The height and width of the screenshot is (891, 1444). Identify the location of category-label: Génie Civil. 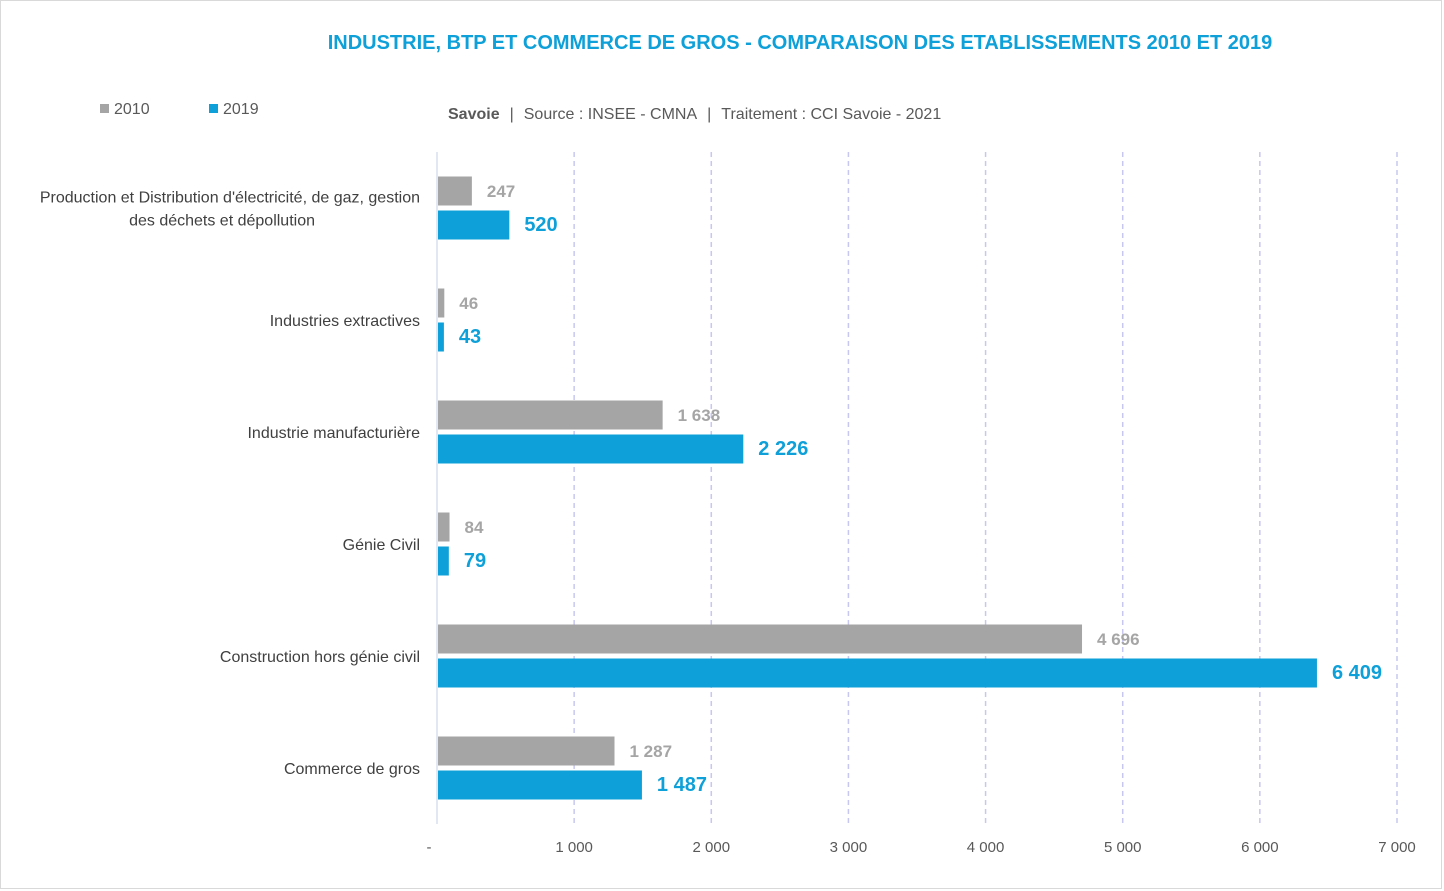
(381, 545).